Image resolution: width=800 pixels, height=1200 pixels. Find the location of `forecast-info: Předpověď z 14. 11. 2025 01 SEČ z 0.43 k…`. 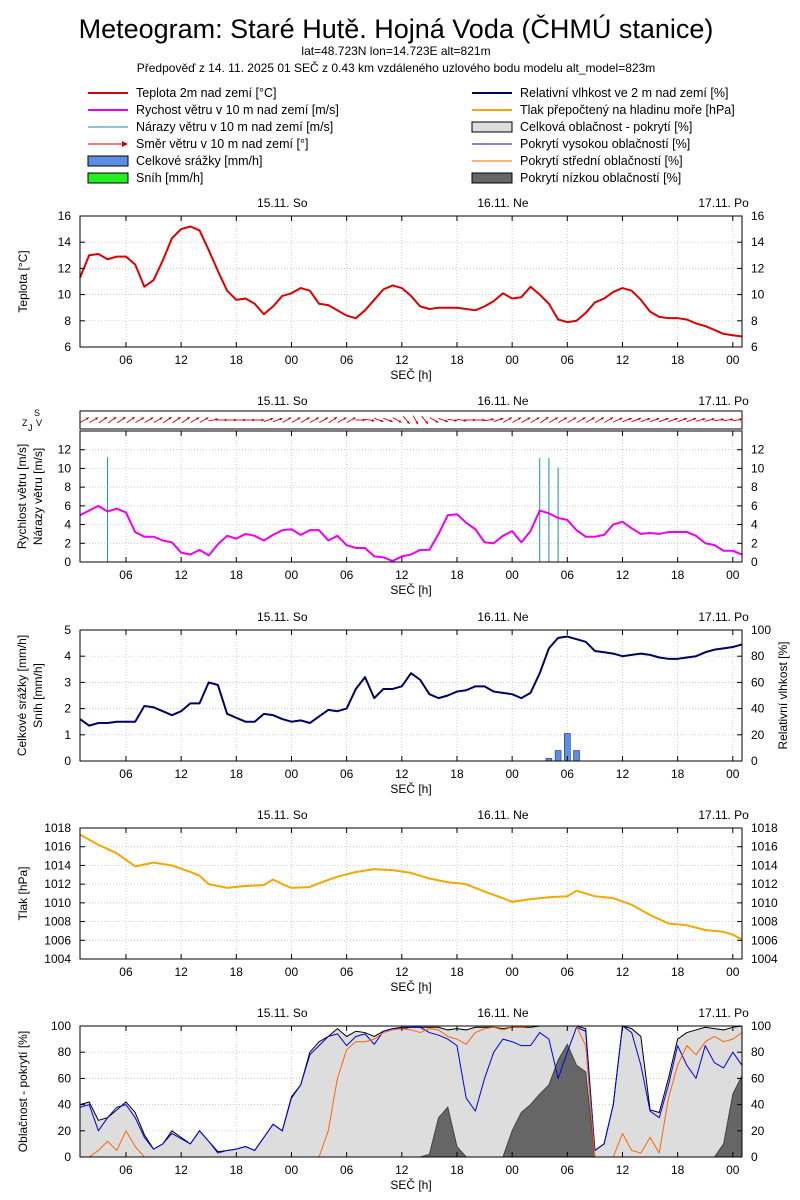

forecast-info: Předpověď z 14. 11. 2025 01 SEČ z 0.43 k… is located at coordinates (396, 67).